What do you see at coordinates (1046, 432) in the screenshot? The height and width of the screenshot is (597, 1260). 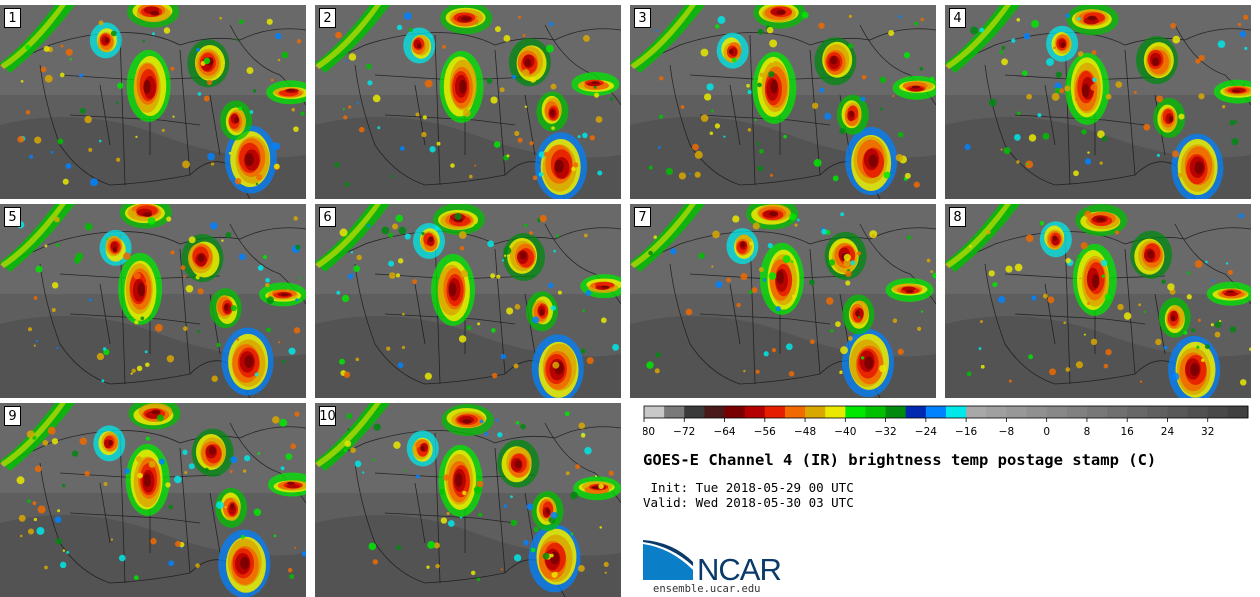 I see `colorbar-tick-label: 0` at bounding box center [1046, 432].